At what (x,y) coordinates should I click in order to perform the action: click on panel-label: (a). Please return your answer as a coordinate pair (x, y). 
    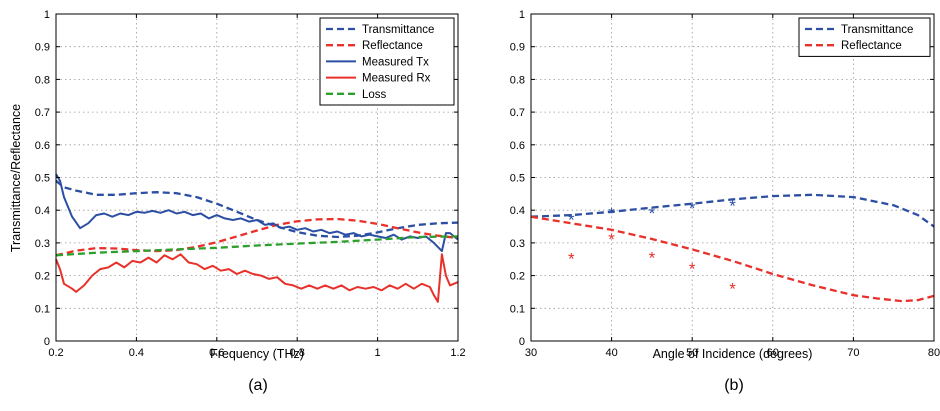
    Looking at the image, I should click on (258, 385).